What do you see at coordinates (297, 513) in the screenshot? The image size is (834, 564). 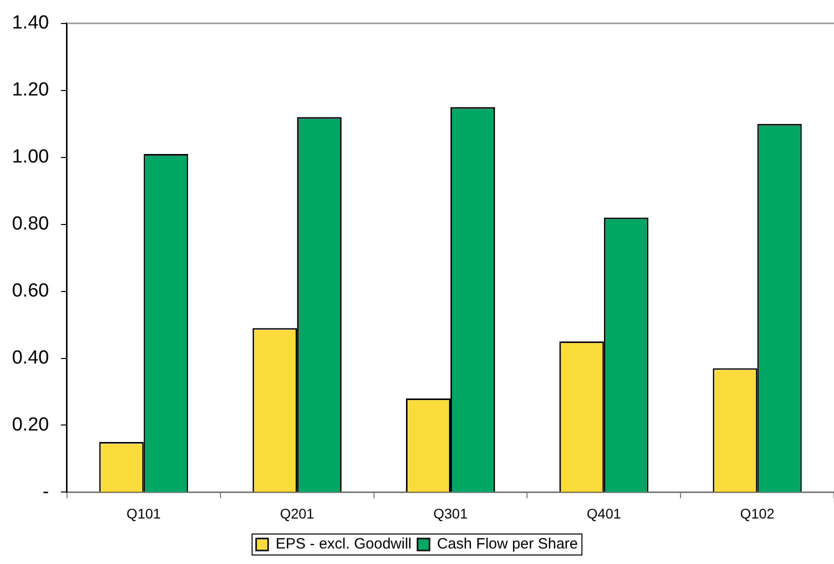 I see `x-tick-label: Q201` at bounding box center [297, 513].